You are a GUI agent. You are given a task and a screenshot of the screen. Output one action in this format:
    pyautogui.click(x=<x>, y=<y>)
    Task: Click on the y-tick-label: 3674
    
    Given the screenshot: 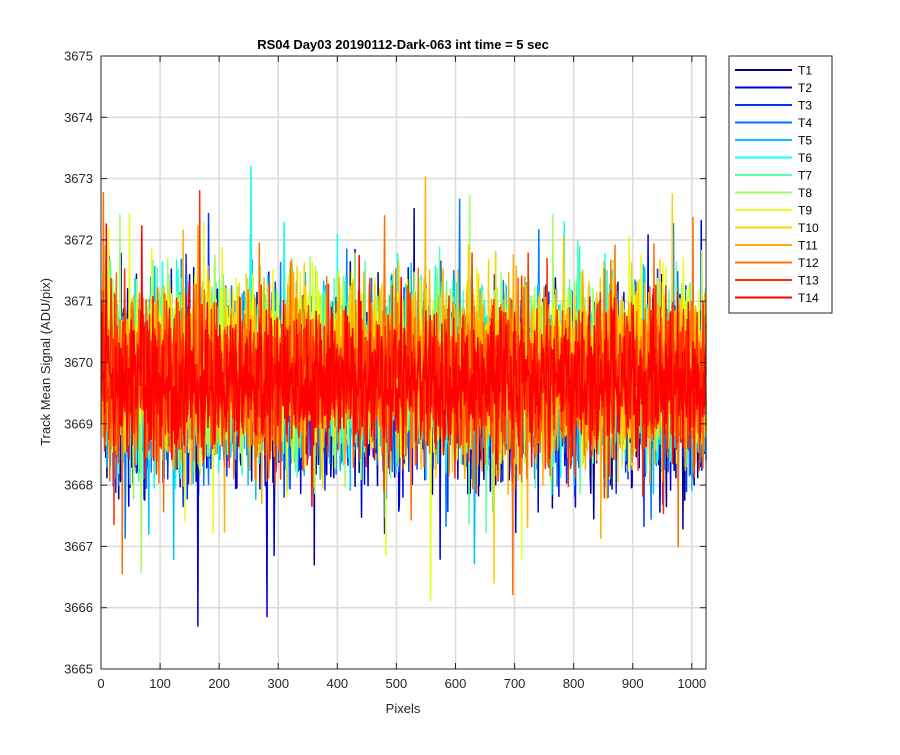 What is the action you would take?
    pyautogui.click(x=78, y=117)
    